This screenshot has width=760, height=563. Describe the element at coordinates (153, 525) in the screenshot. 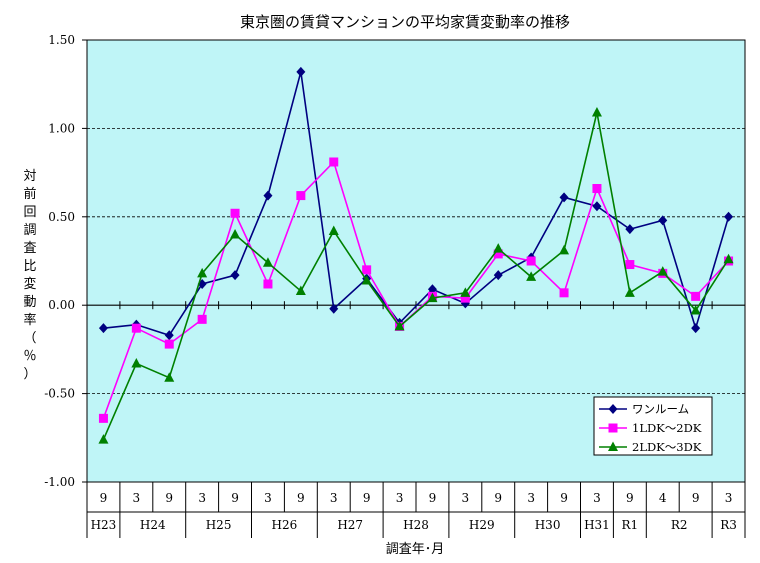

I see `x-year-label: H24` at that location.